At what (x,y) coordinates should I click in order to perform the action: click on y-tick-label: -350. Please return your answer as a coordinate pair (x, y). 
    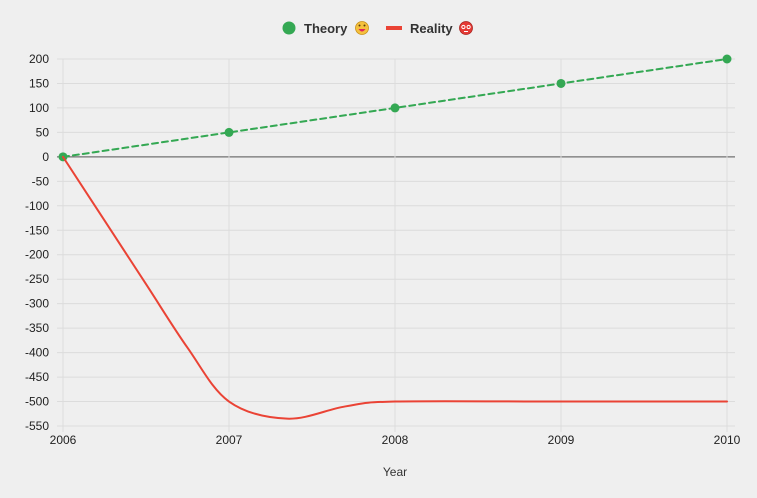
    Looking at the image, I should click on (37, 328).